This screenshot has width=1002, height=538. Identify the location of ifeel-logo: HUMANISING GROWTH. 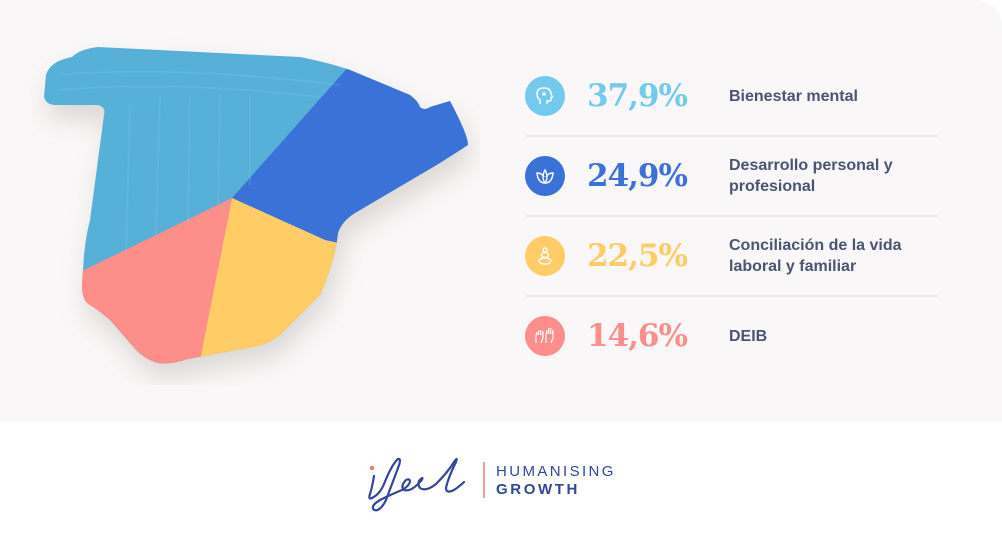
(512, 484).